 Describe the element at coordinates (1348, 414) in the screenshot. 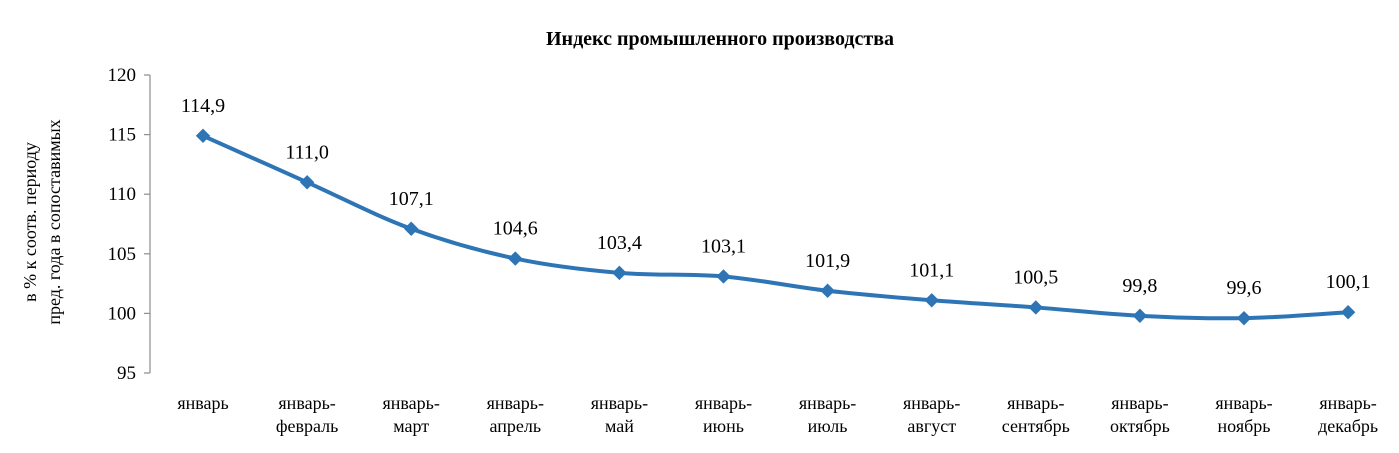

I see `x-tick-label: январь-декабрь` at that location.